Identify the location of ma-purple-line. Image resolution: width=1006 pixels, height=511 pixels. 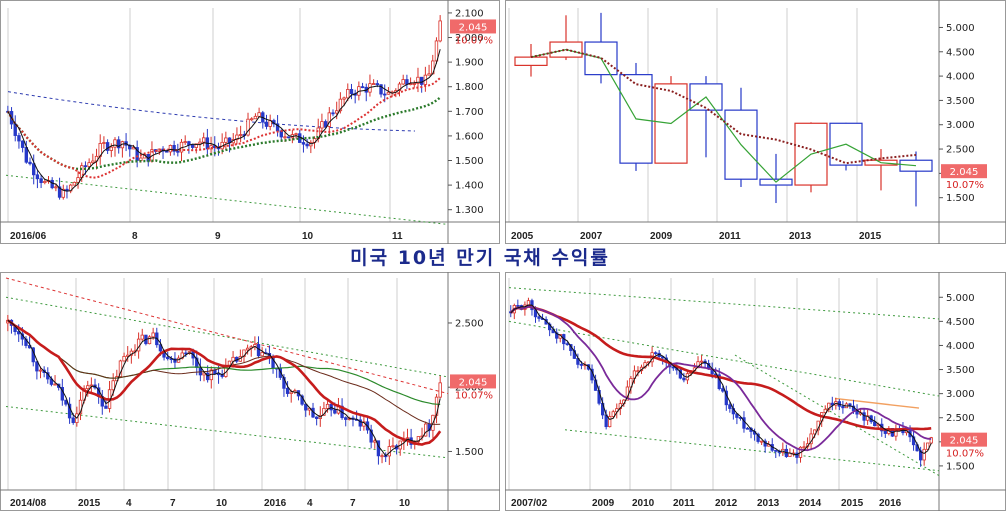
(721, 378).